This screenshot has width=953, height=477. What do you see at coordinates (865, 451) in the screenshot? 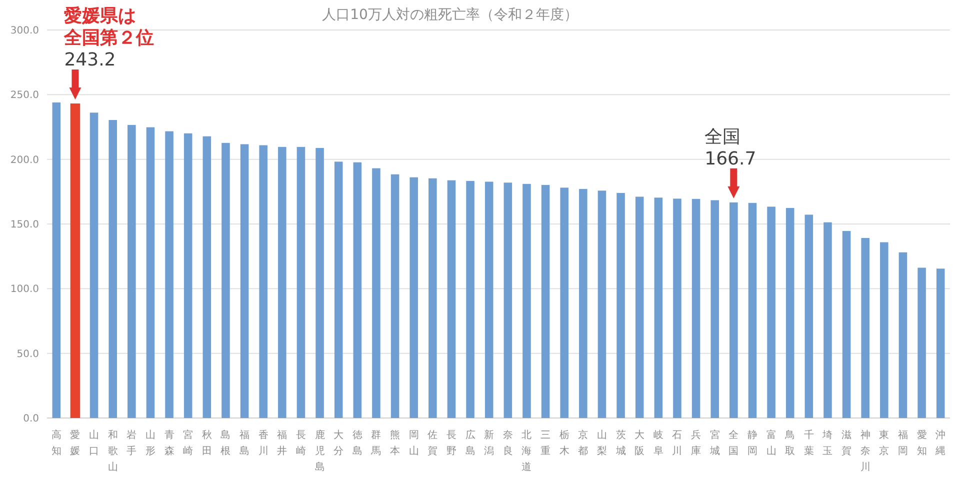
I see `x-tick-label: 神奈川` at bounding box center [865, 451].